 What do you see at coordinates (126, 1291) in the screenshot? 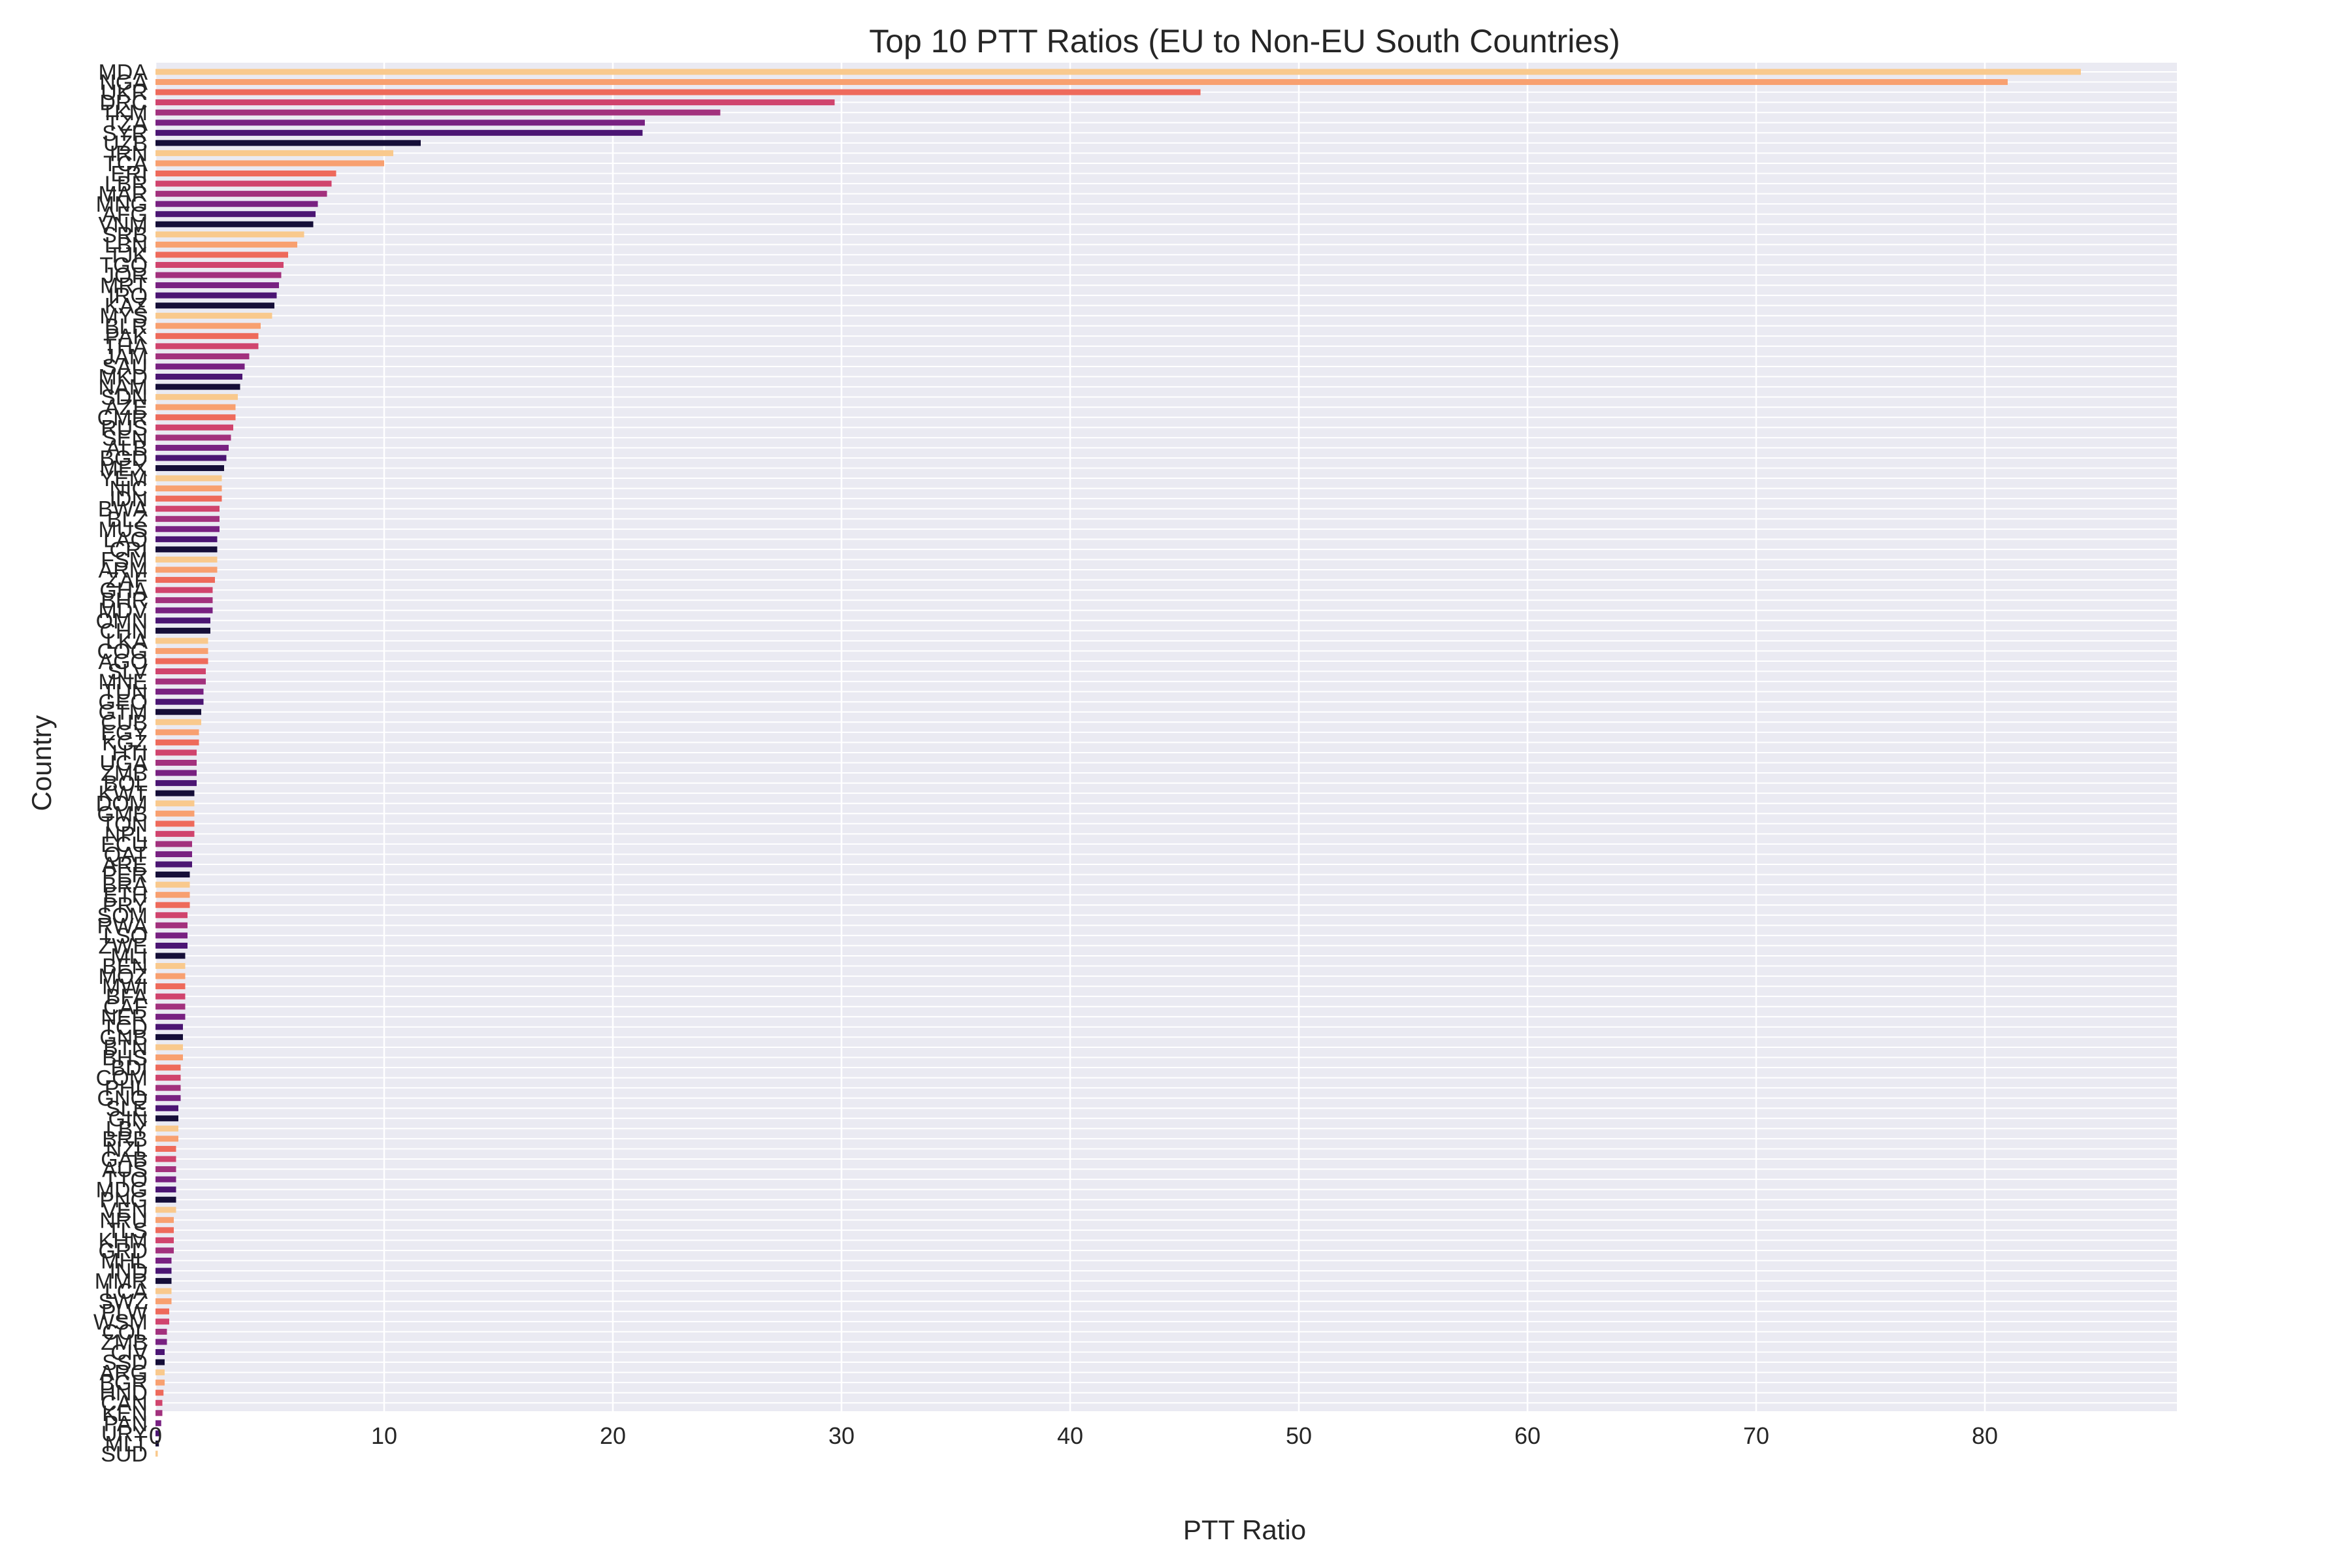
I see `y-tick-label: LCA` at bounding box center [126, 1291].